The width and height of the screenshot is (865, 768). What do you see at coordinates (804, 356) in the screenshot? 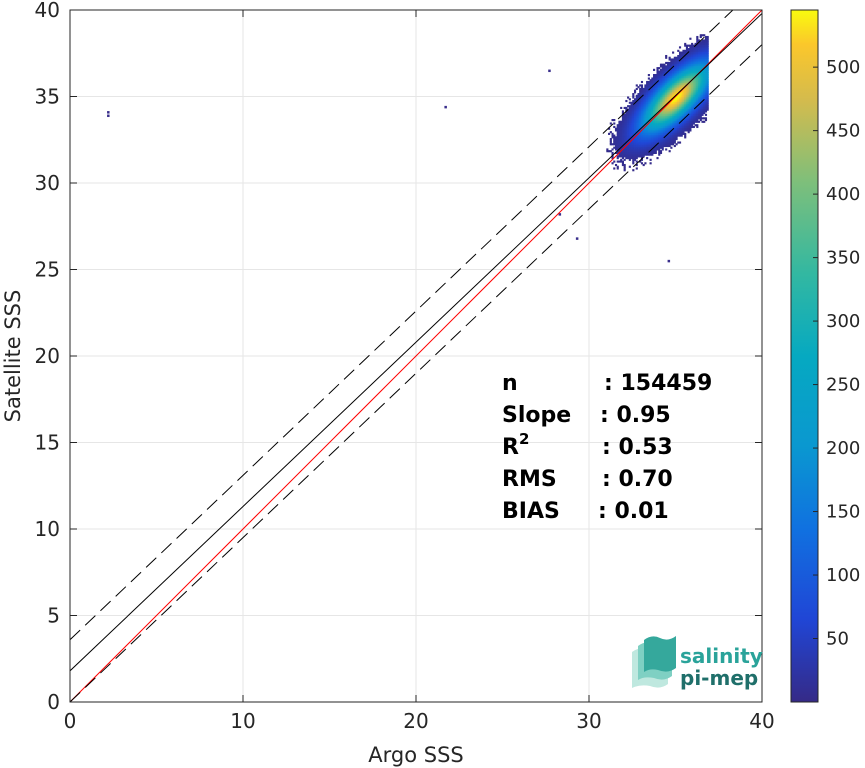
I see `colorbar-gradient` at bounding box center [804, 356].